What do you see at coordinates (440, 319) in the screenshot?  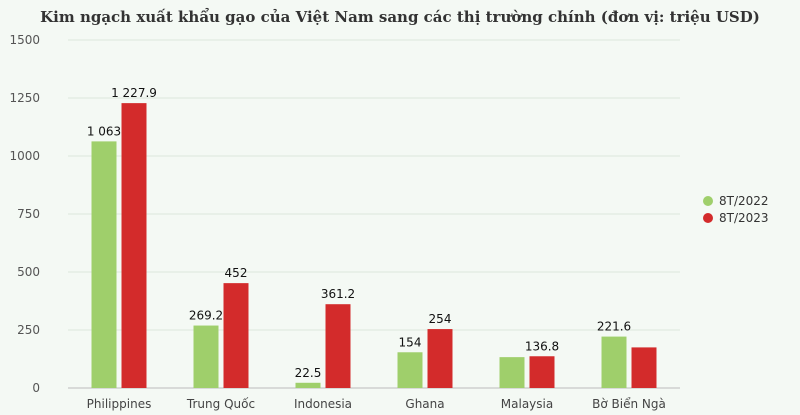 I see `data-label: 254` at bounding box center [440, 319].